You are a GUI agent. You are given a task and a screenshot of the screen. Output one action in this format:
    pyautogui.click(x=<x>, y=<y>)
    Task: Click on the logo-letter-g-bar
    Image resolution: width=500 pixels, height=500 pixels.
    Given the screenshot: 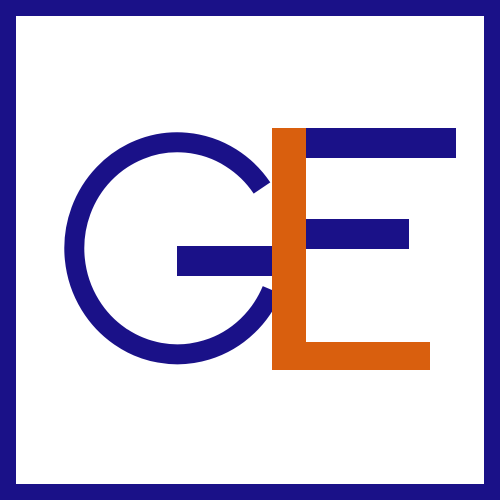 What is the action you would take?
    pyautogui.click(x=229, y=261)
    